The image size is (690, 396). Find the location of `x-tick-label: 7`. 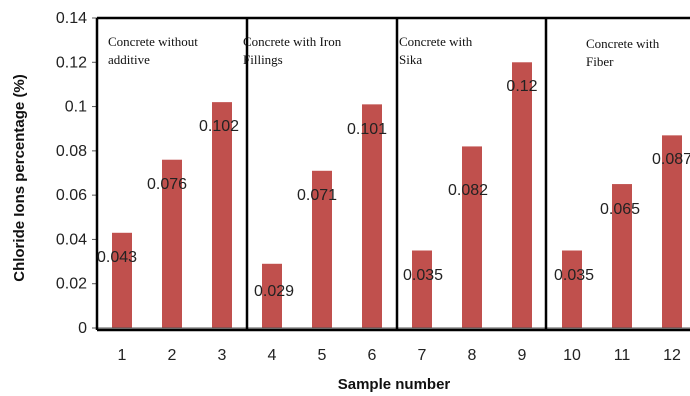

x-tick-label: 7 is located at coordinates (422, 355).